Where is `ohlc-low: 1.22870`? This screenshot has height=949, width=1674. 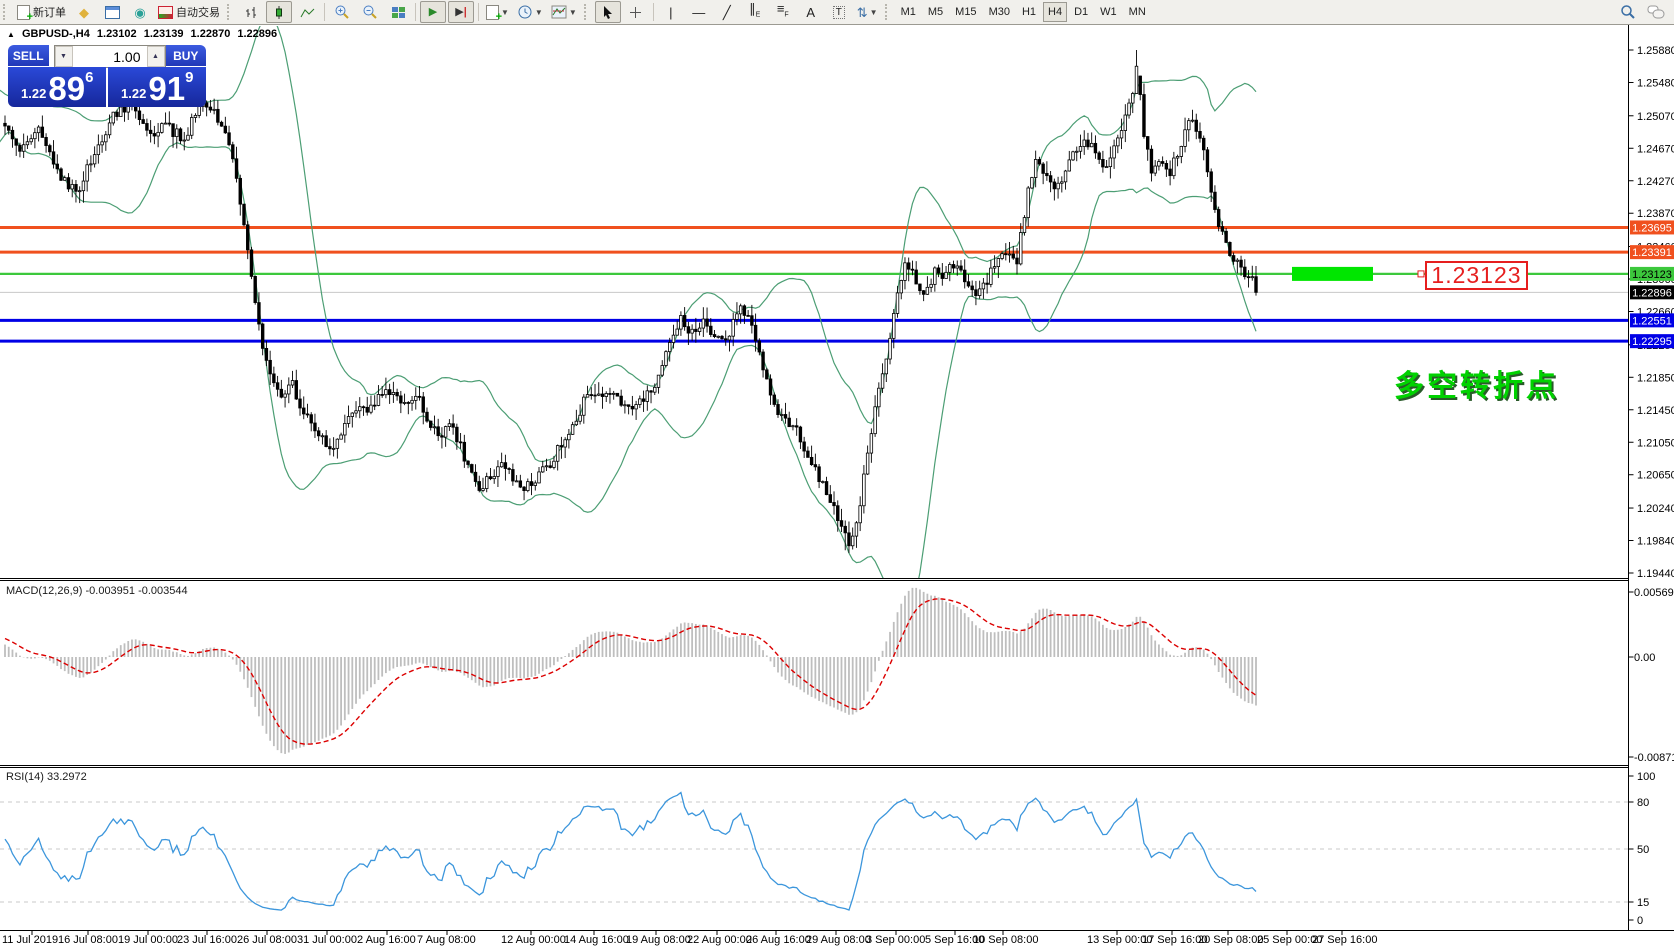
ohlc-low: 1.22870 is located at coordinates (210, 34).